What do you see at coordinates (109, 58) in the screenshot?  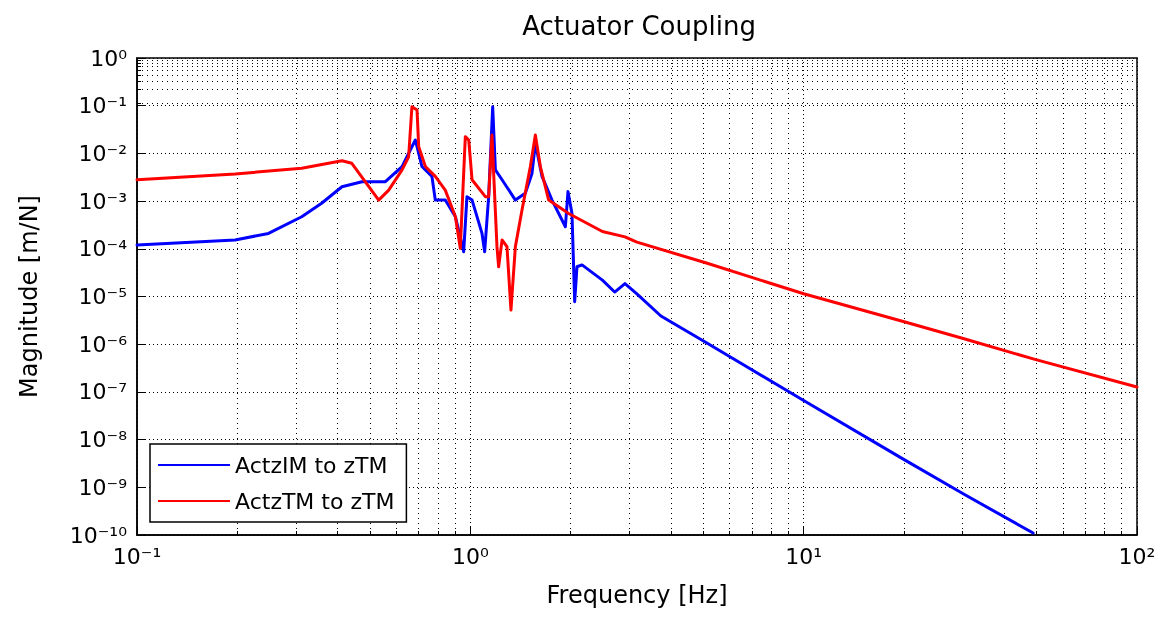 I see `y-tick-label: 10⁰` at bounding box center [109, 58].